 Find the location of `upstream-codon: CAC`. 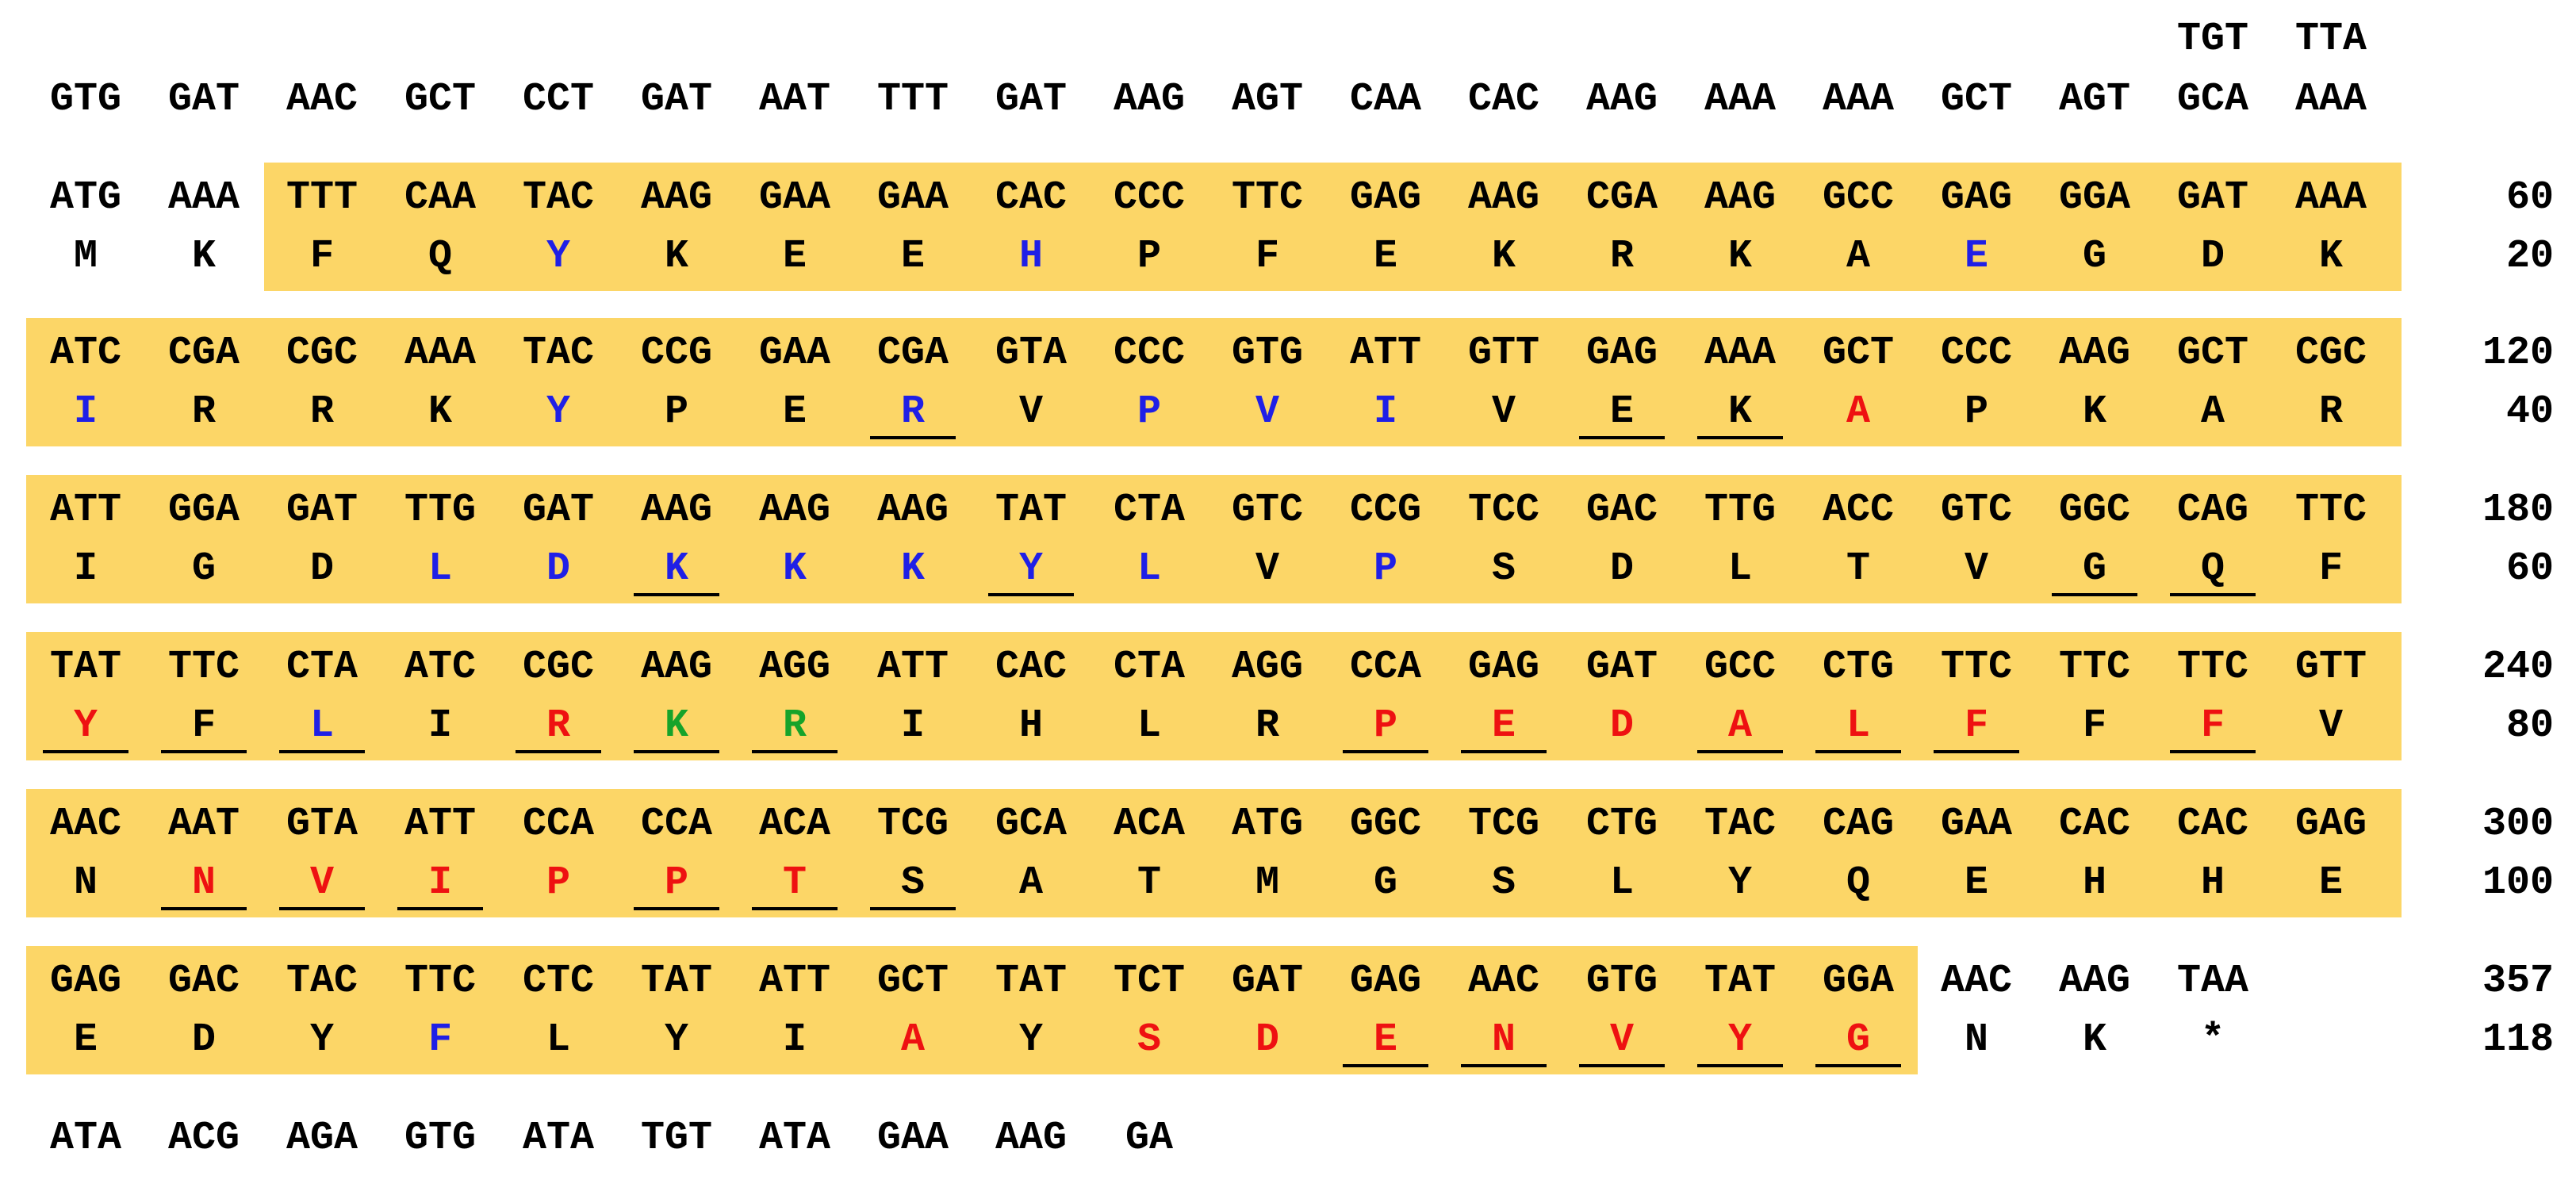

upstream-codon: CAC is located at coordinates (1503, 99).